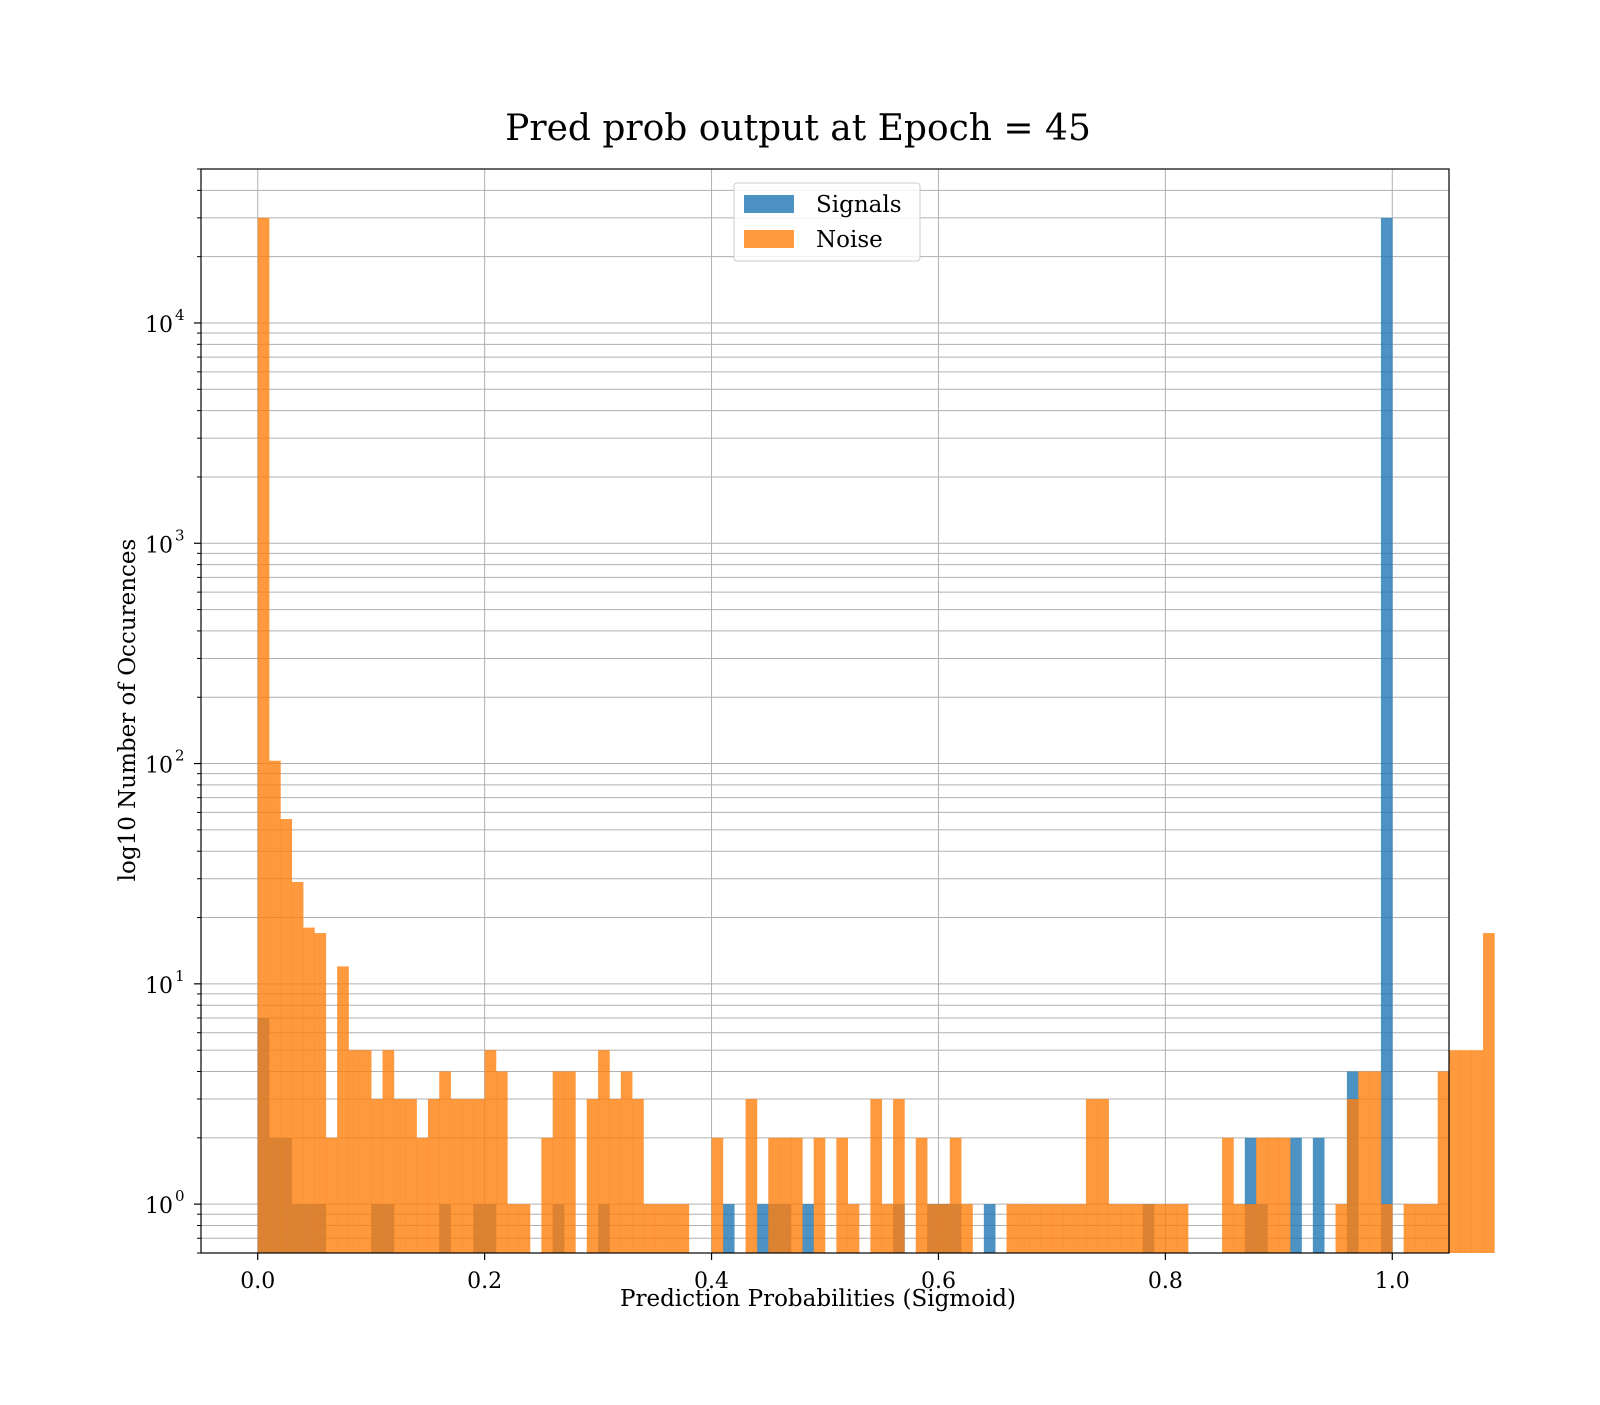 The width and height of the screenshot is (1600, 1405). What do you see at coordinates (849, 240) in the screenshot?
I see `legend-label-noise: Noise` at bounding box center [849, 240].